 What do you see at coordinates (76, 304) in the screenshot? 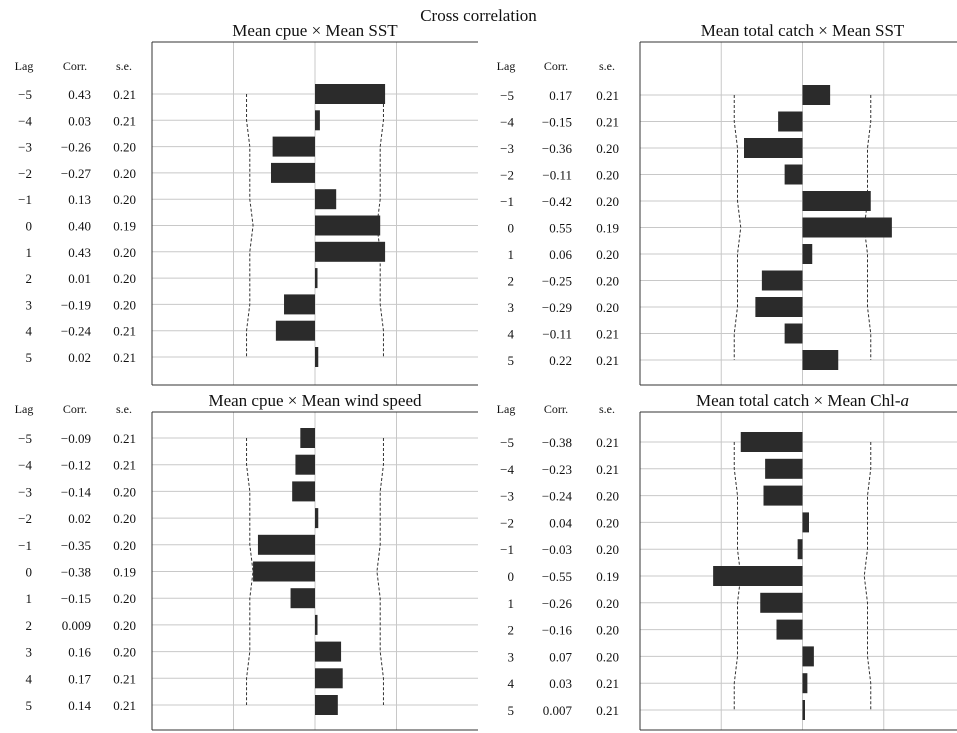
I see `corr-label: −0.19` at bounding box center [76, 304].